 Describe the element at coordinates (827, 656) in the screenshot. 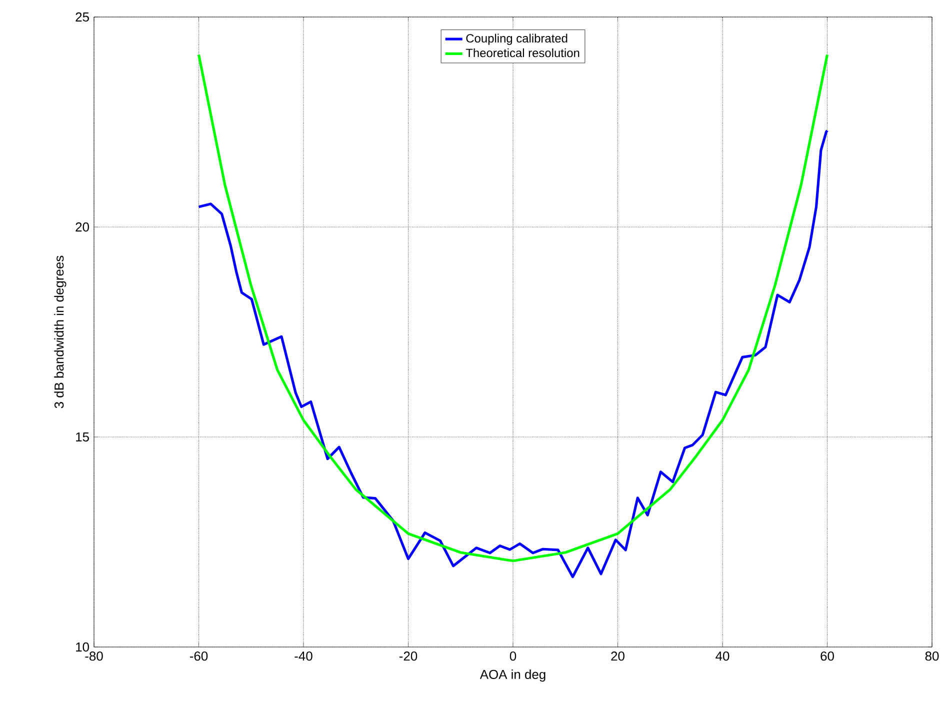

I see `x-tick-label: 60` at that location.